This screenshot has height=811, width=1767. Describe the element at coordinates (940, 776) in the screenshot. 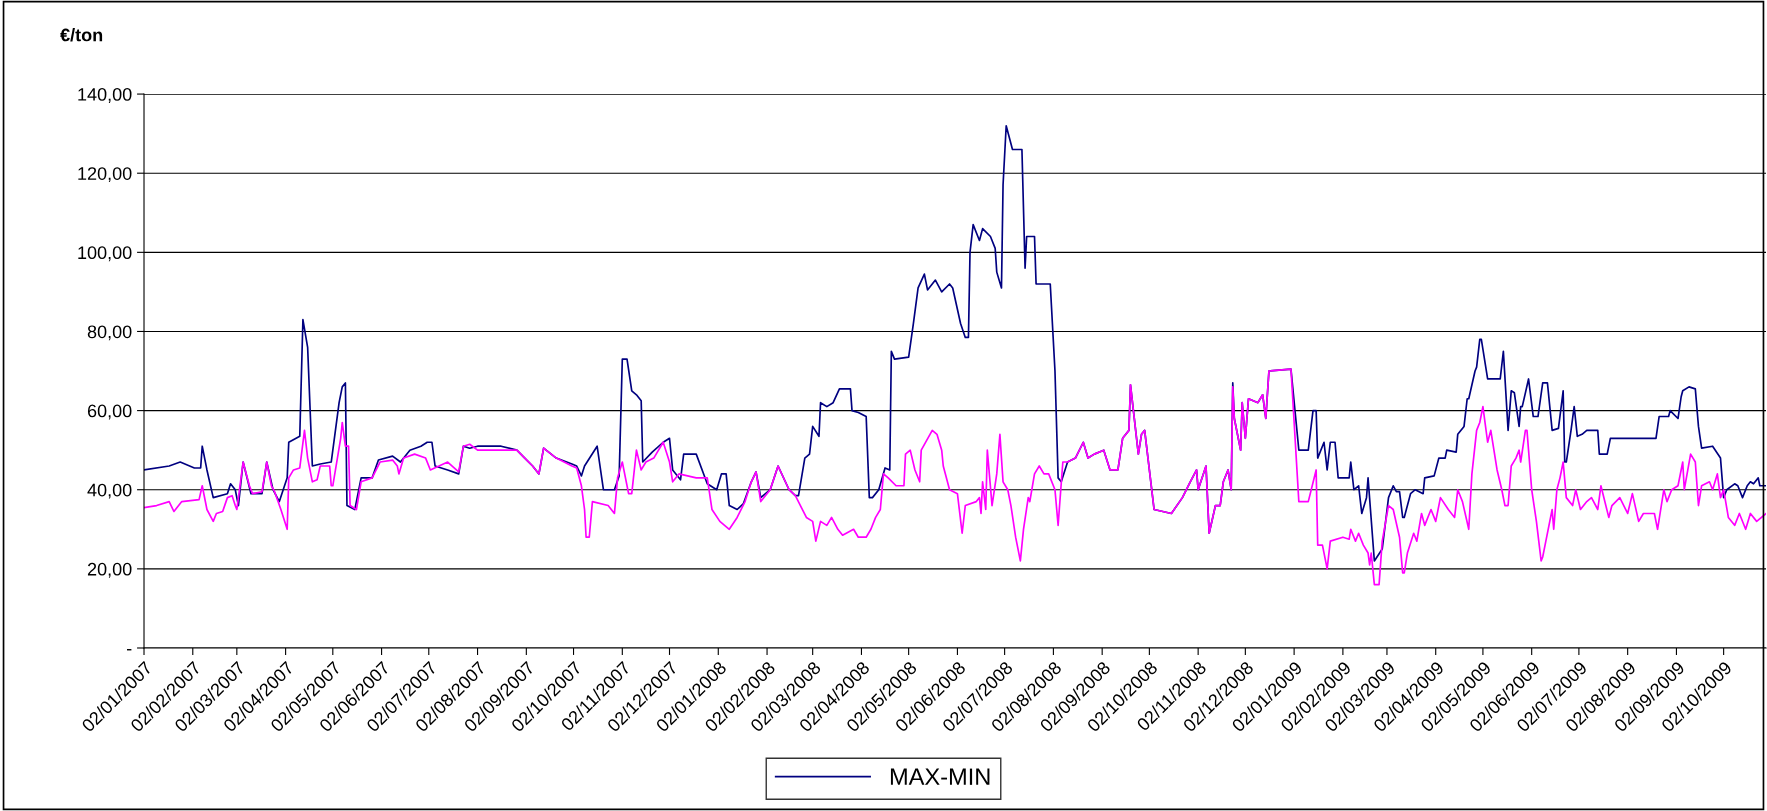

I see `legend-label: MAX-MIN` at that location.